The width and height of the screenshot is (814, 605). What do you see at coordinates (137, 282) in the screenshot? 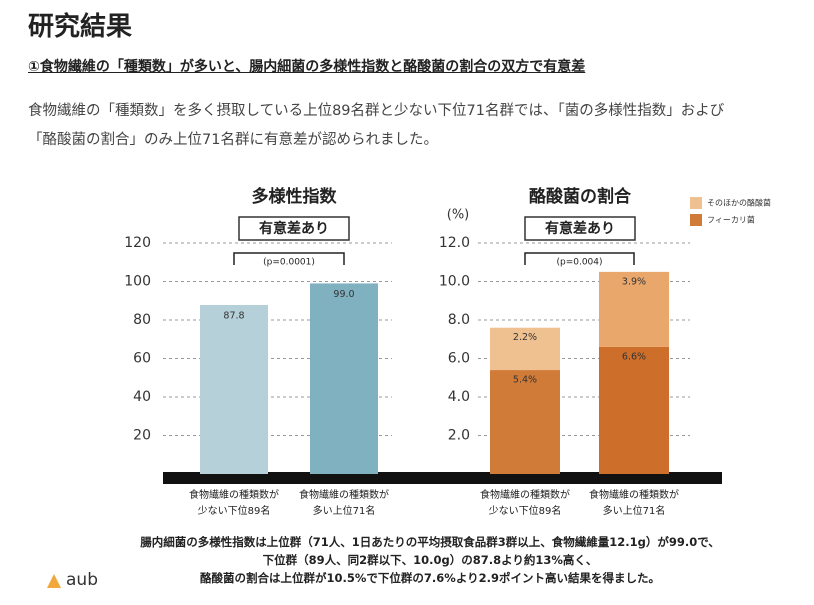
I see `y-tick-label: 100` at bounding box center [137, 282].